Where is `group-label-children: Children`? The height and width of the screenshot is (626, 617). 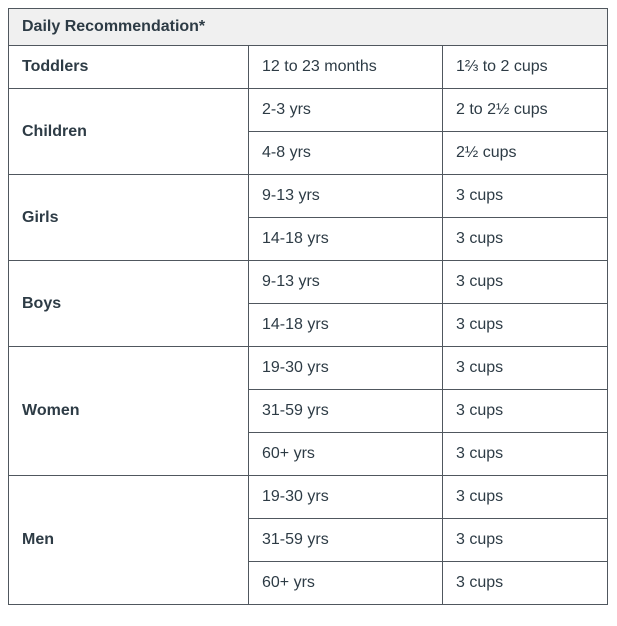
group-label-children: Children is located at coordinates (128, 131).